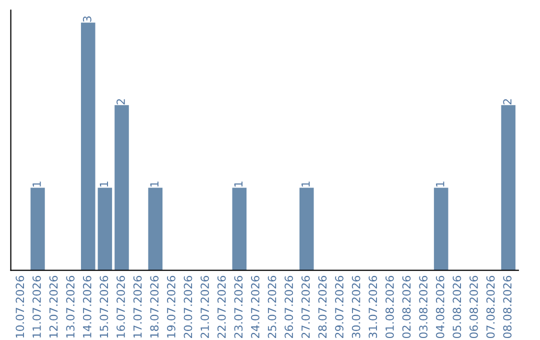  Describe the element at coordinates (490, 307) in the screenshot. I see `x-tick-label: 07.08.2026` at that location.